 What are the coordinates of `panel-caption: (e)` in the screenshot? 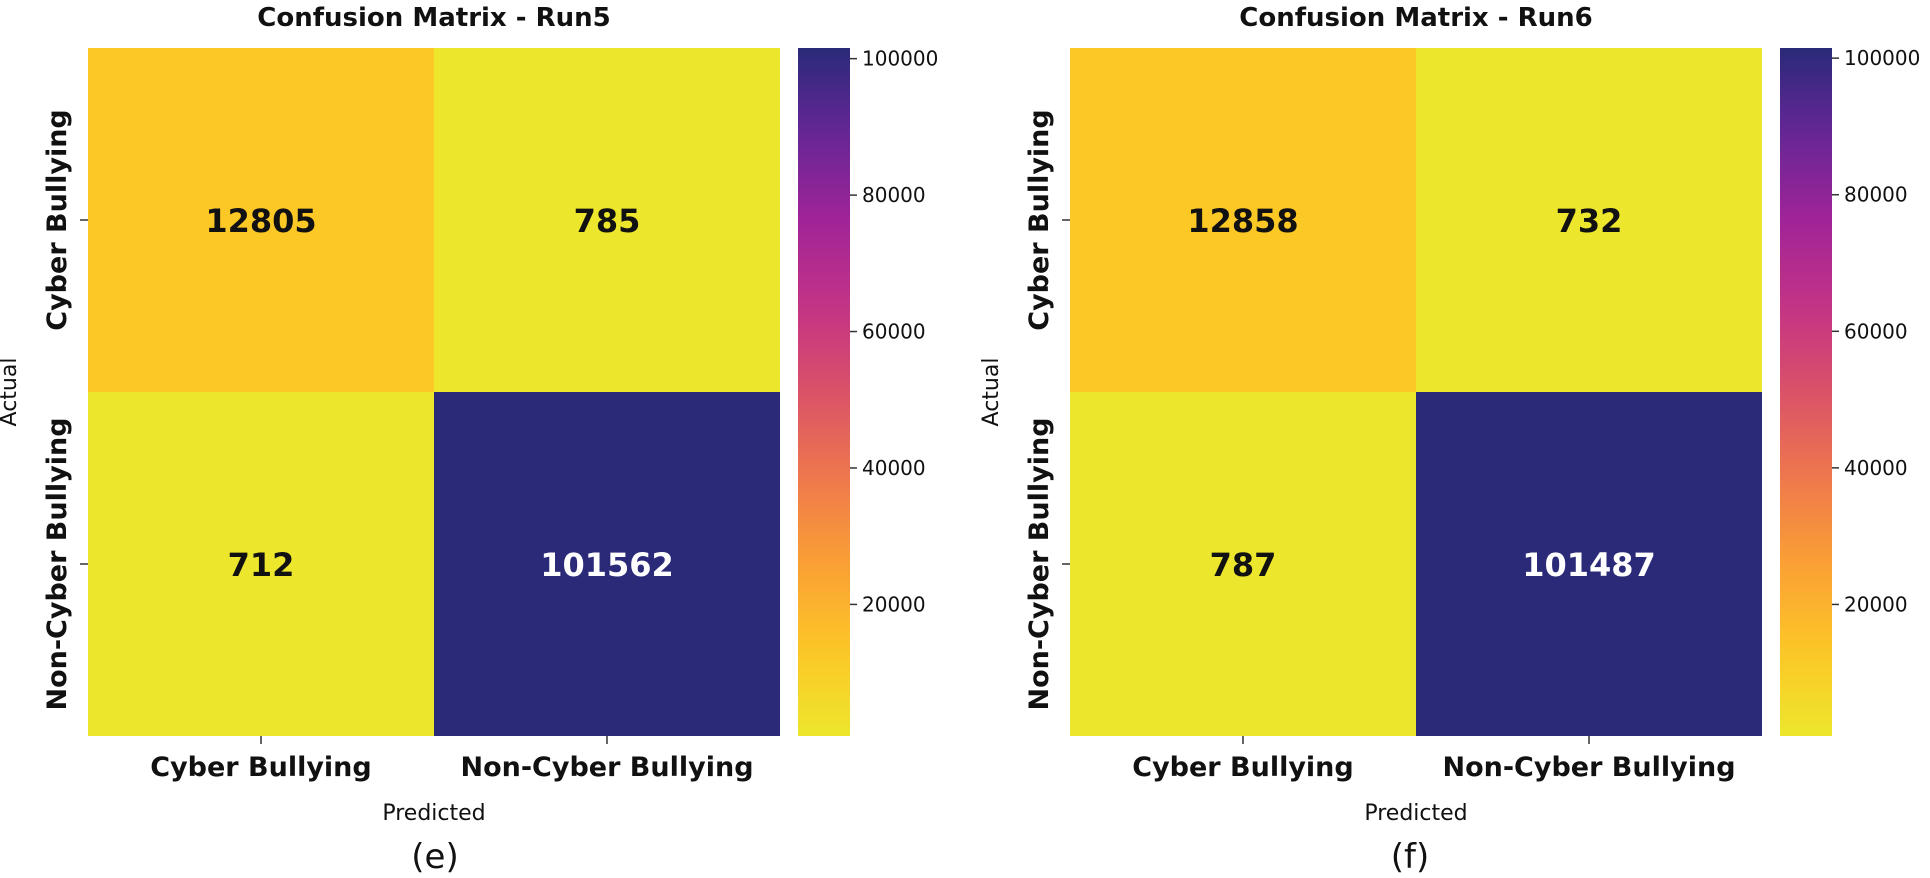 It's located at (434, 857).